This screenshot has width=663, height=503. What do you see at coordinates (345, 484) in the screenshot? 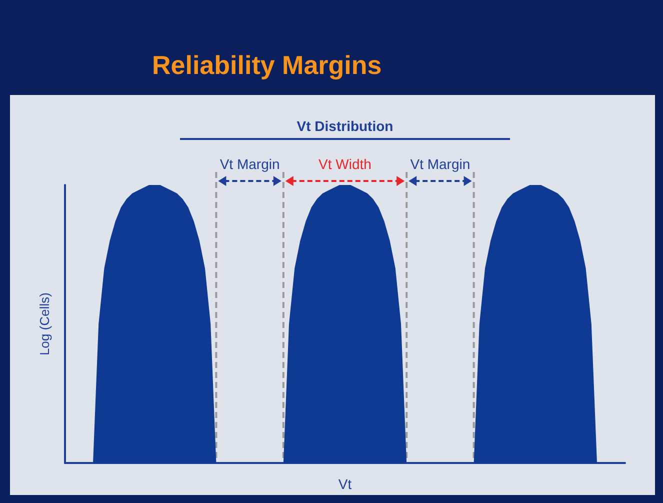
I see `x-axis-title: Vt` at bounding box center [345, 484].